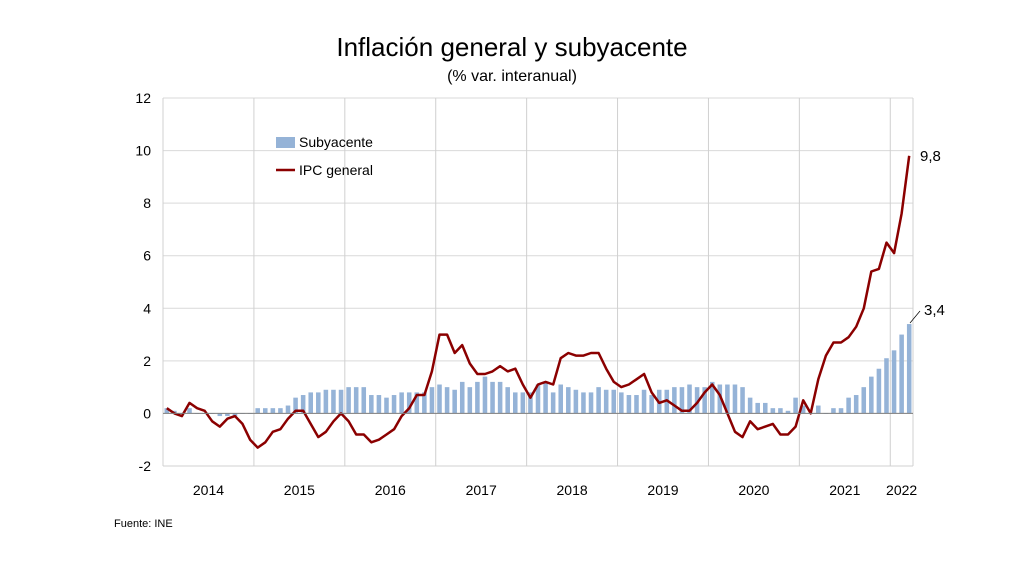 The width and height of the screenshot is (1024, 576). I want to click on y-tick-label: -2, so click(145, 466).